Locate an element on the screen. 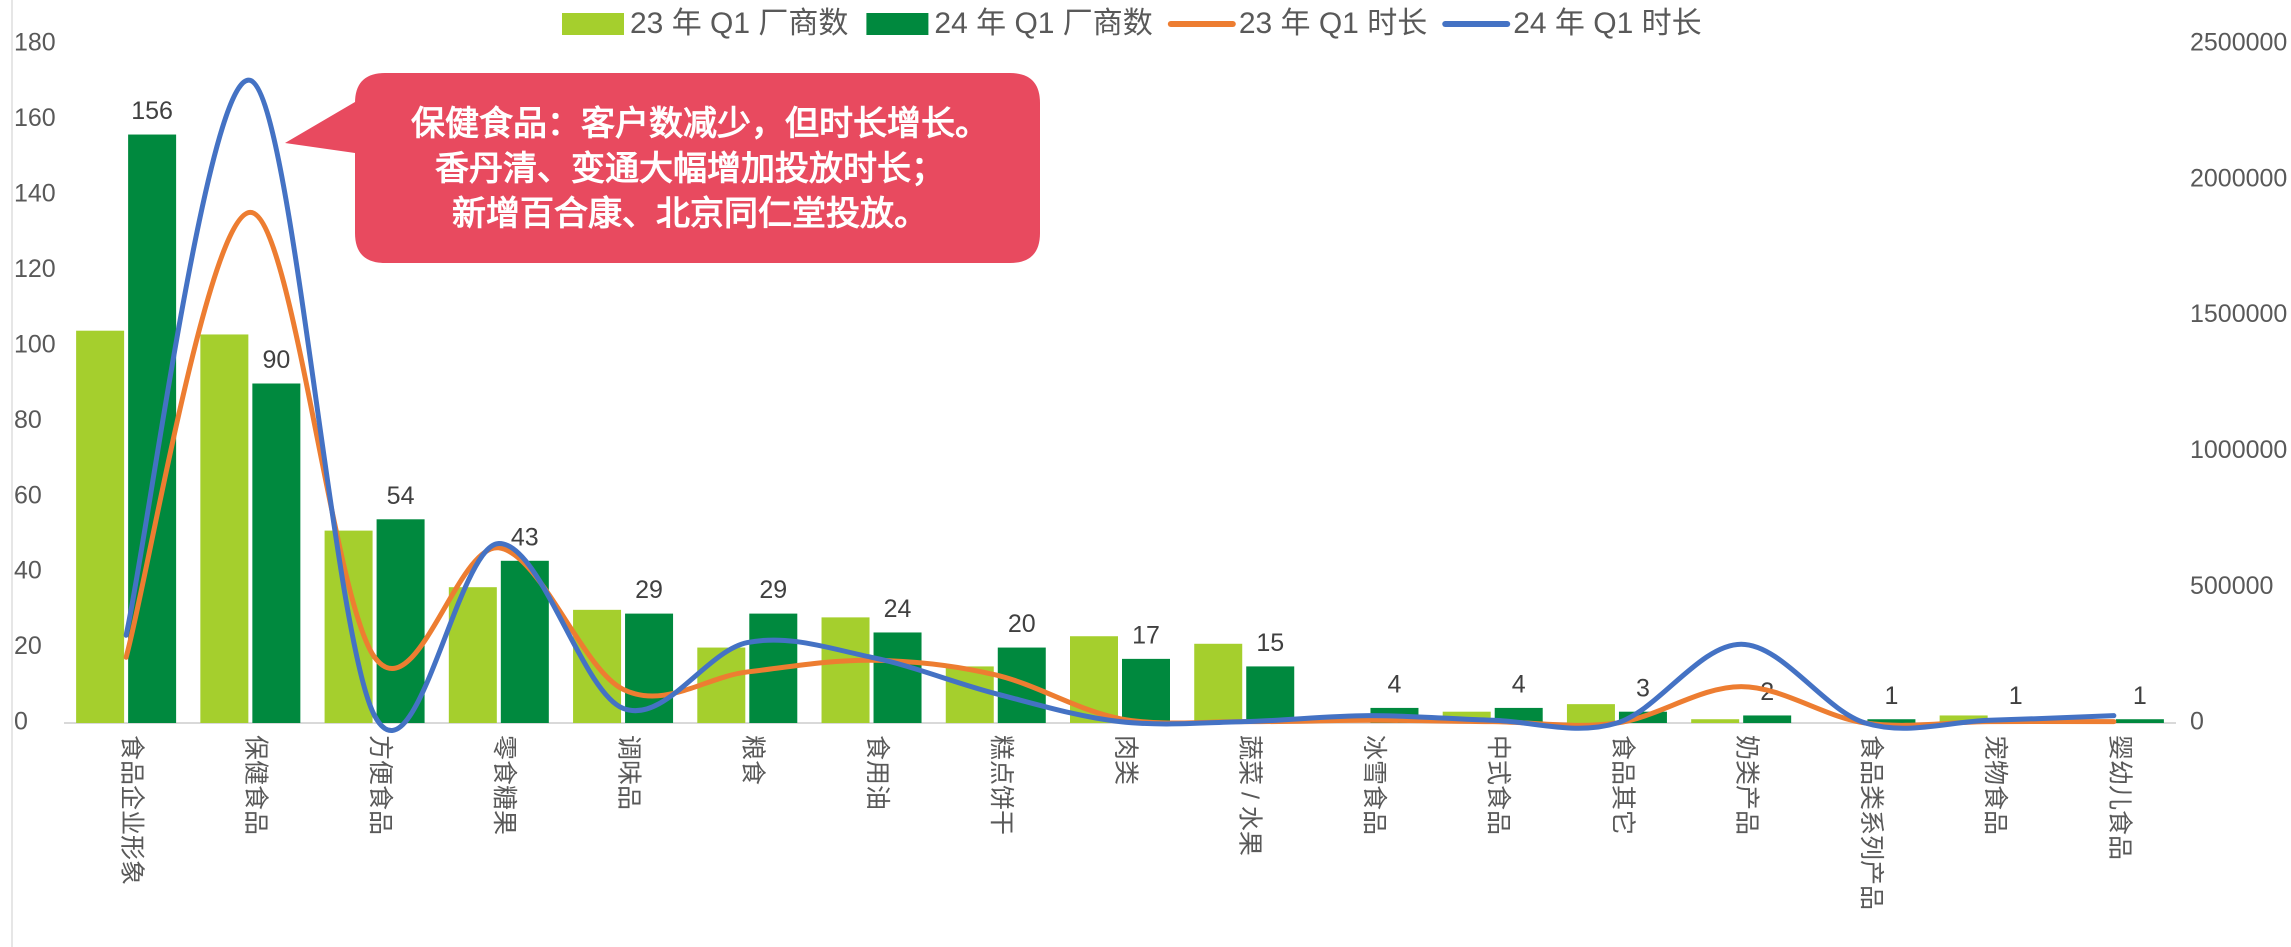  callout-text: 保健食品：客户数减少，但时长增长。 is located at coordinates (700, 123).